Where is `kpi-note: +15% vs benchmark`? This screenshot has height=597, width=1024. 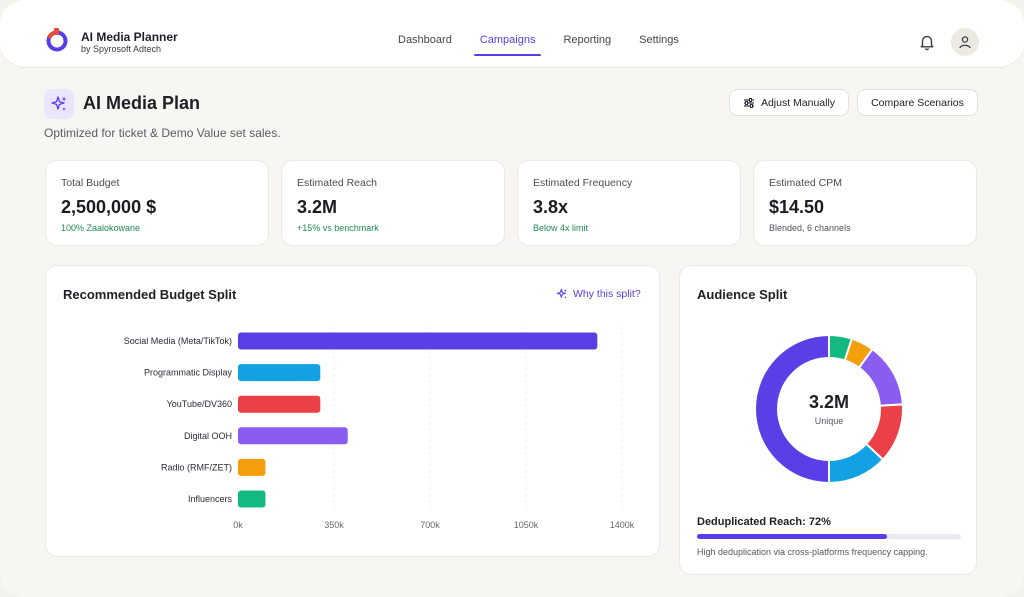
kpi-note: +15% vs benchmark is located at coordinates (338, 228).